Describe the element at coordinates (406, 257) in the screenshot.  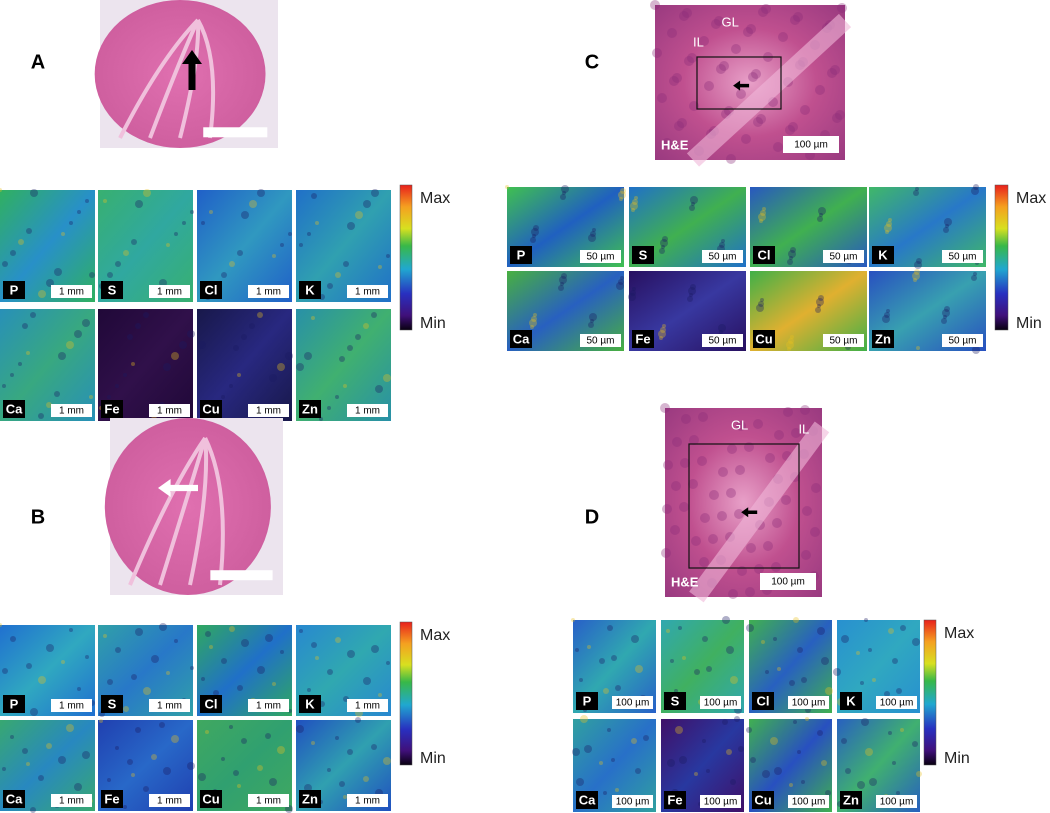
I see `colorbar` at that location.